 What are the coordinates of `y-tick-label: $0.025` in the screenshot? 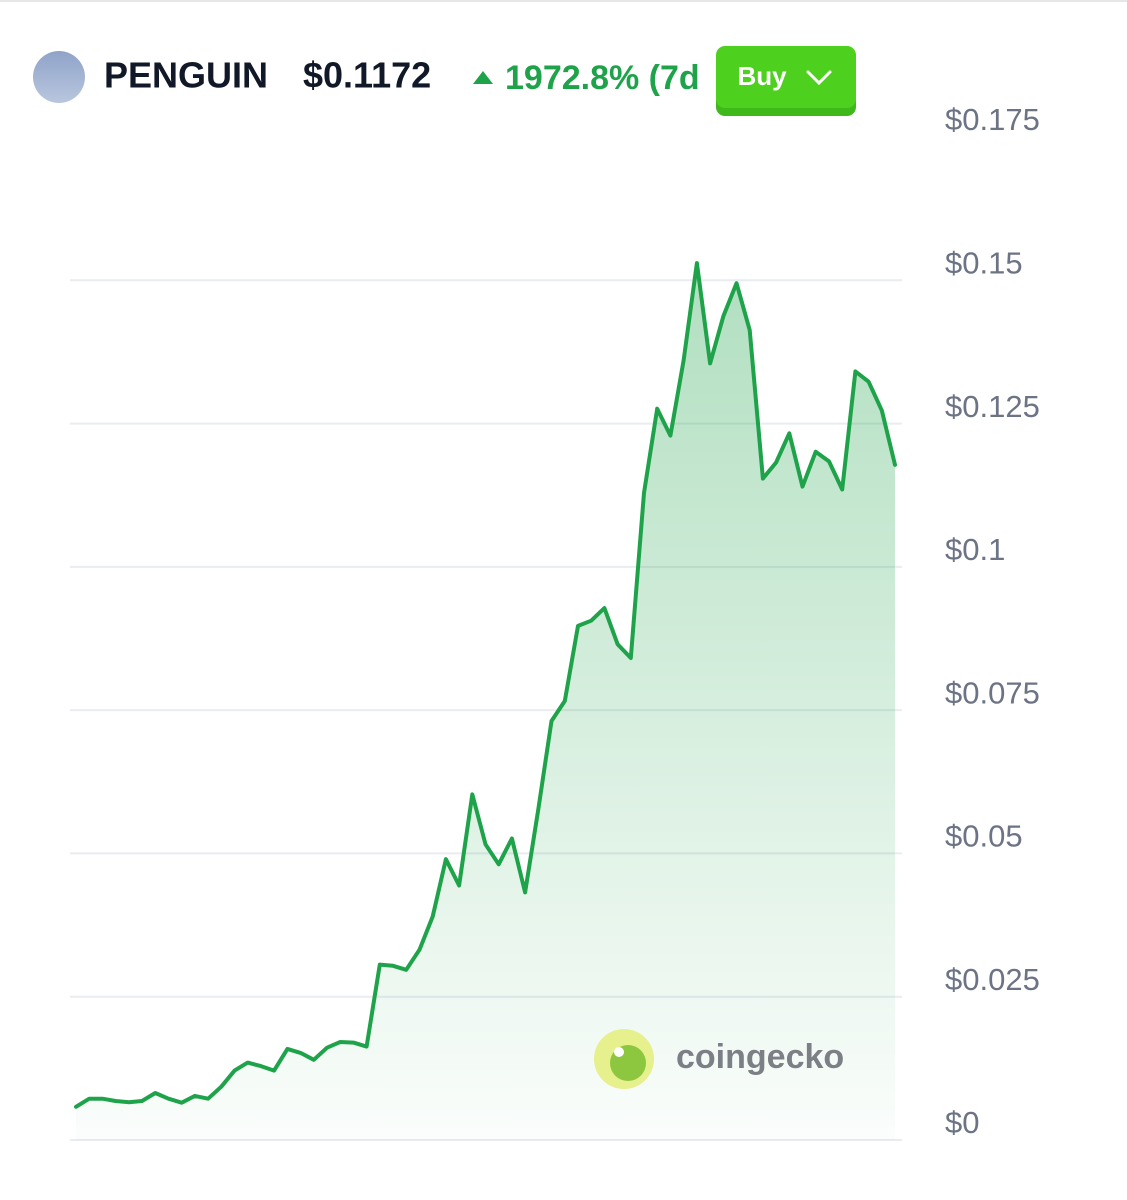 It's located at (992, 979).